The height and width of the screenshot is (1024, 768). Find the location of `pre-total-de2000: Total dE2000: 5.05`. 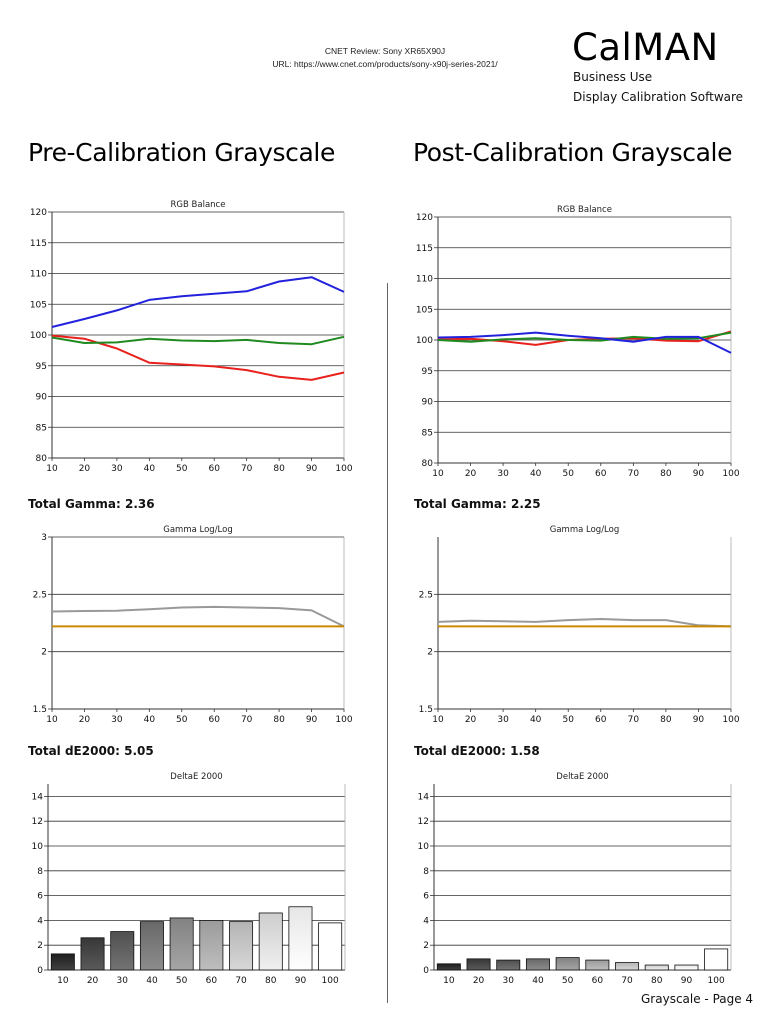

pre-total-de2000: Total dE2000: 5.05 is located at coordinates (91, 751).